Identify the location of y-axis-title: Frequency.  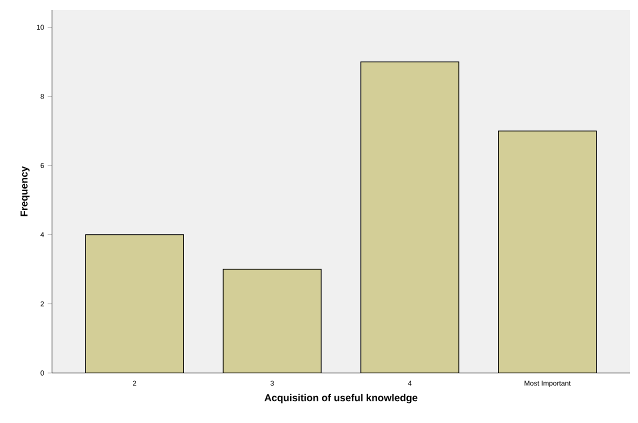
(25, 191).